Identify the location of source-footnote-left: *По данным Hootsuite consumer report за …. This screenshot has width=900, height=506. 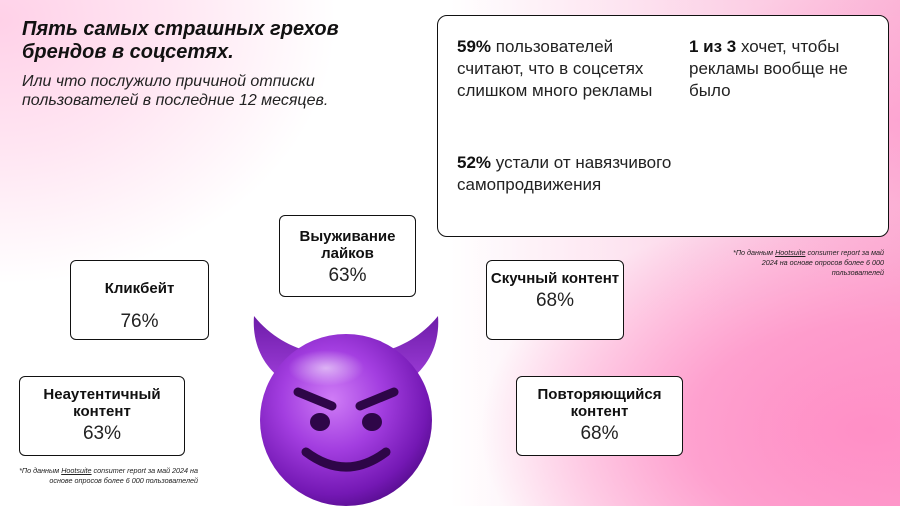
(106, 476).